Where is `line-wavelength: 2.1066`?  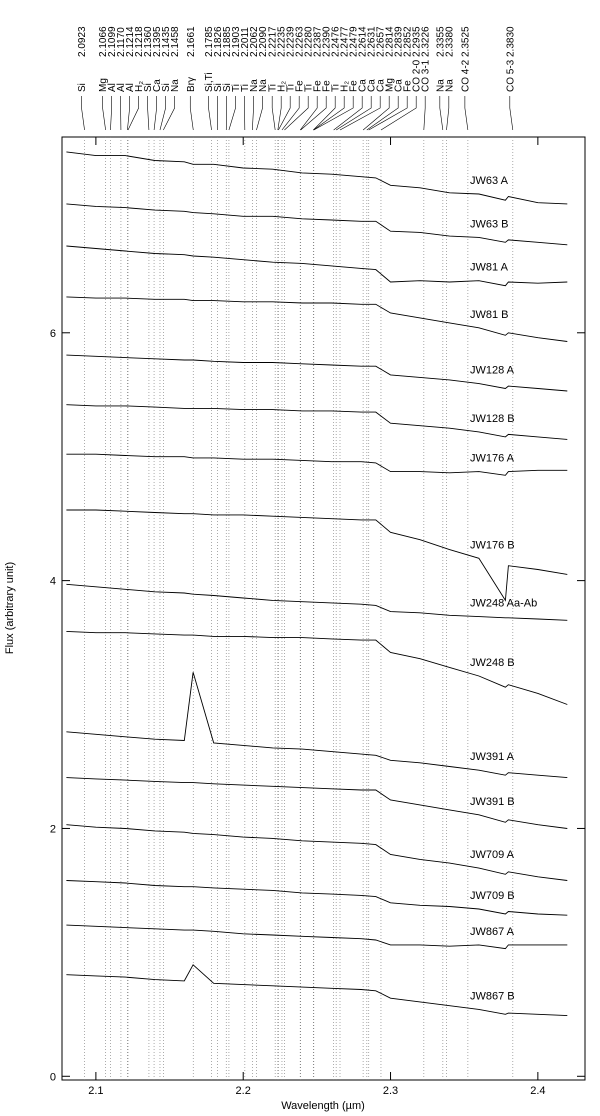
line-wavelength: 2.1066 is located at coordinates (103, 41).